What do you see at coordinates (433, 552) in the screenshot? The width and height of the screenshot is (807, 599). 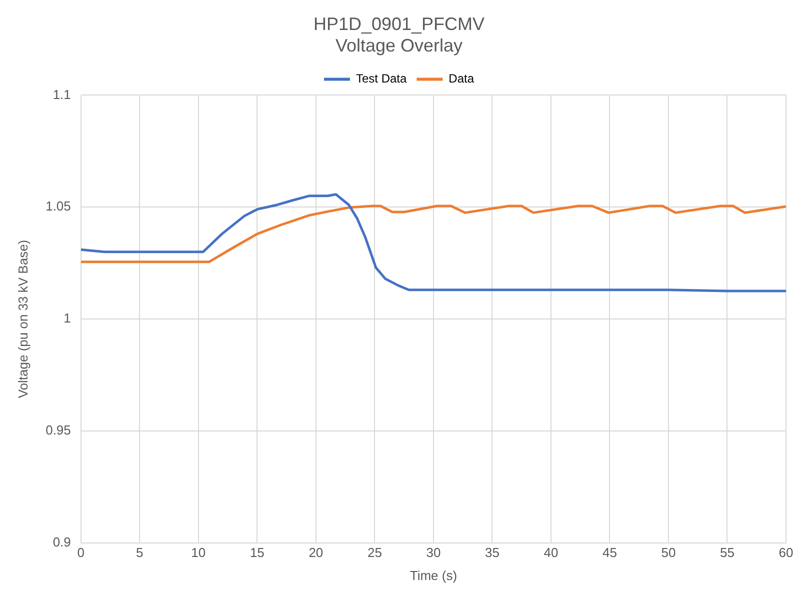 I see `x-tick-label: 30` at bounding box center [433, 552].